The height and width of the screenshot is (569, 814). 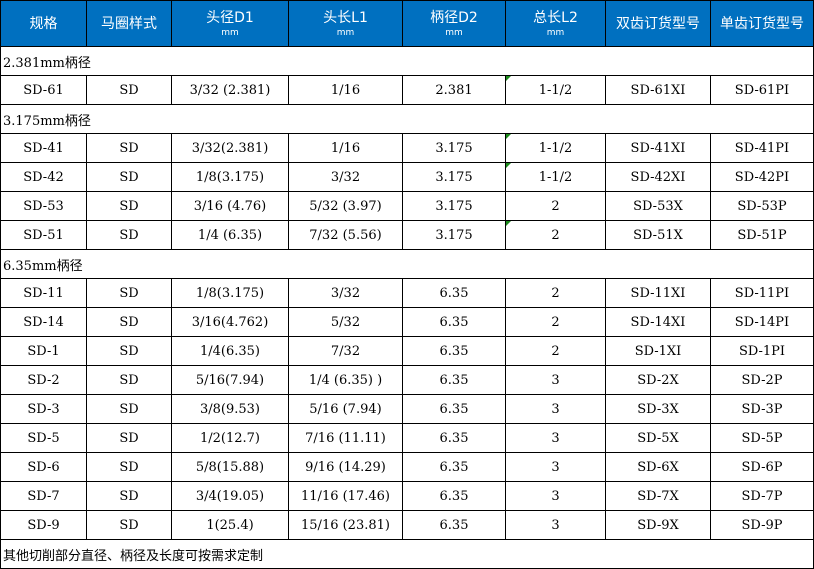 What do you see at coordinates (658, 235) in the screenshot?
I see `cell-double-tooth-model: SD-51X` at bounding box center [658, 235].